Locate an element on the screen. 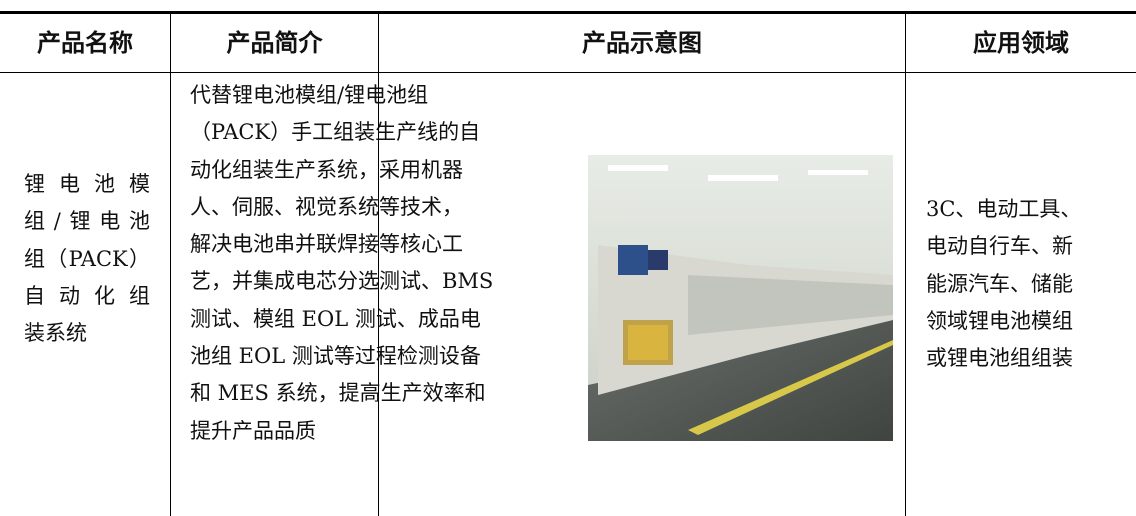 The image size is (1136, 516). header-cell: 应用领域 is located at coordinates (1021, 43).